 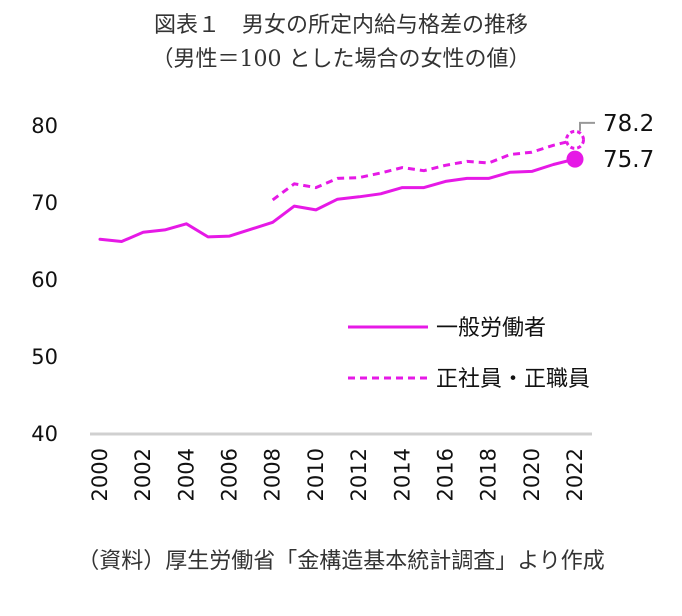 What do you see at coordinates (445, 474) in the screenshot?
I see `x-tick-label: 2016` at bounding box center [445, 474].